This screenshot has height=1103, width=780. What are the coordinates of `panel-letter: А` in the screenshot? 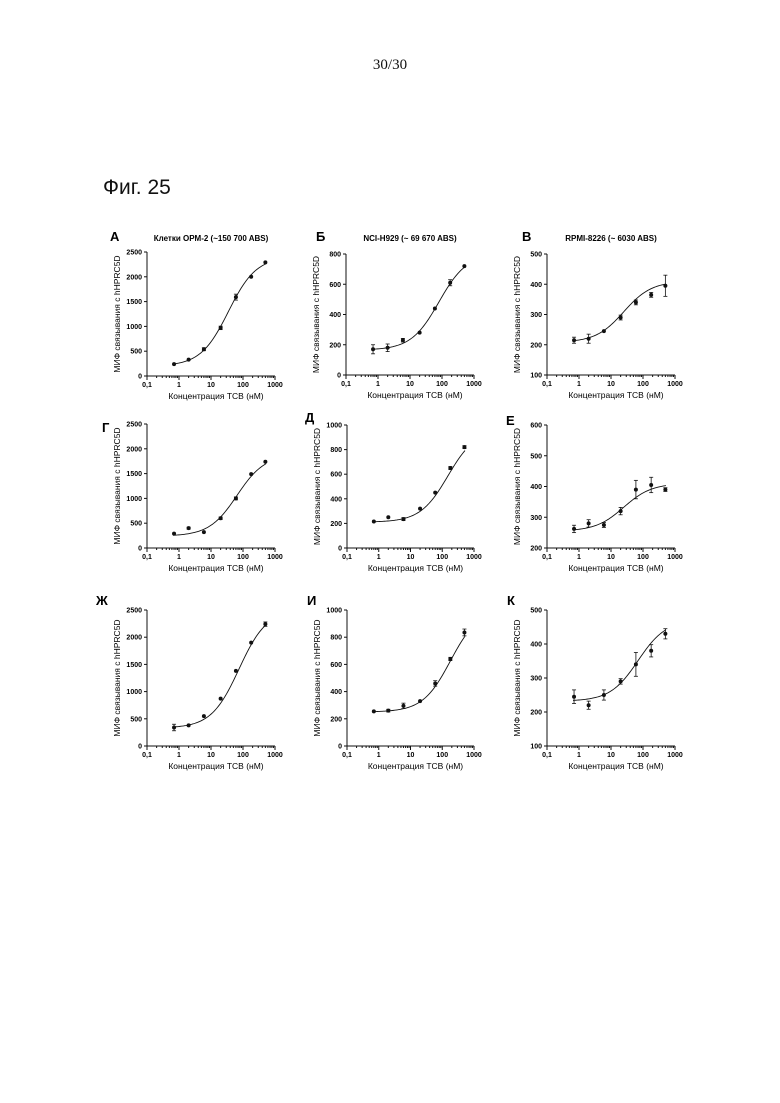 It's located at (115, 236).